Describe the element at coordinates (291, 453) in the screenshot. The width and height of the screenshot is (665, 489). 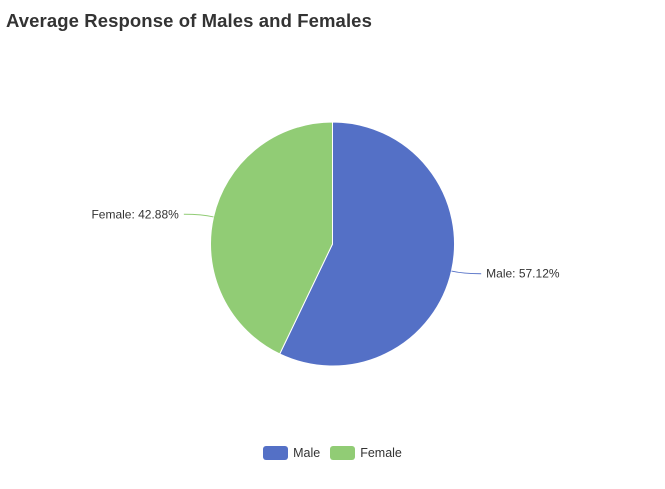
I see `legend-item-male: Male` at that location.